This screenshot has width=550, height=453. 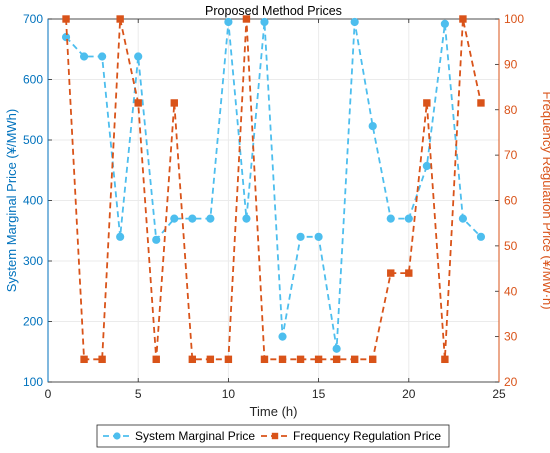 What do you see at coordinates (11, 200) in the screenshot?
I see `y-axis-left-label: System Marginal Price (¥/MWh)` at bounding box center [11, 200].